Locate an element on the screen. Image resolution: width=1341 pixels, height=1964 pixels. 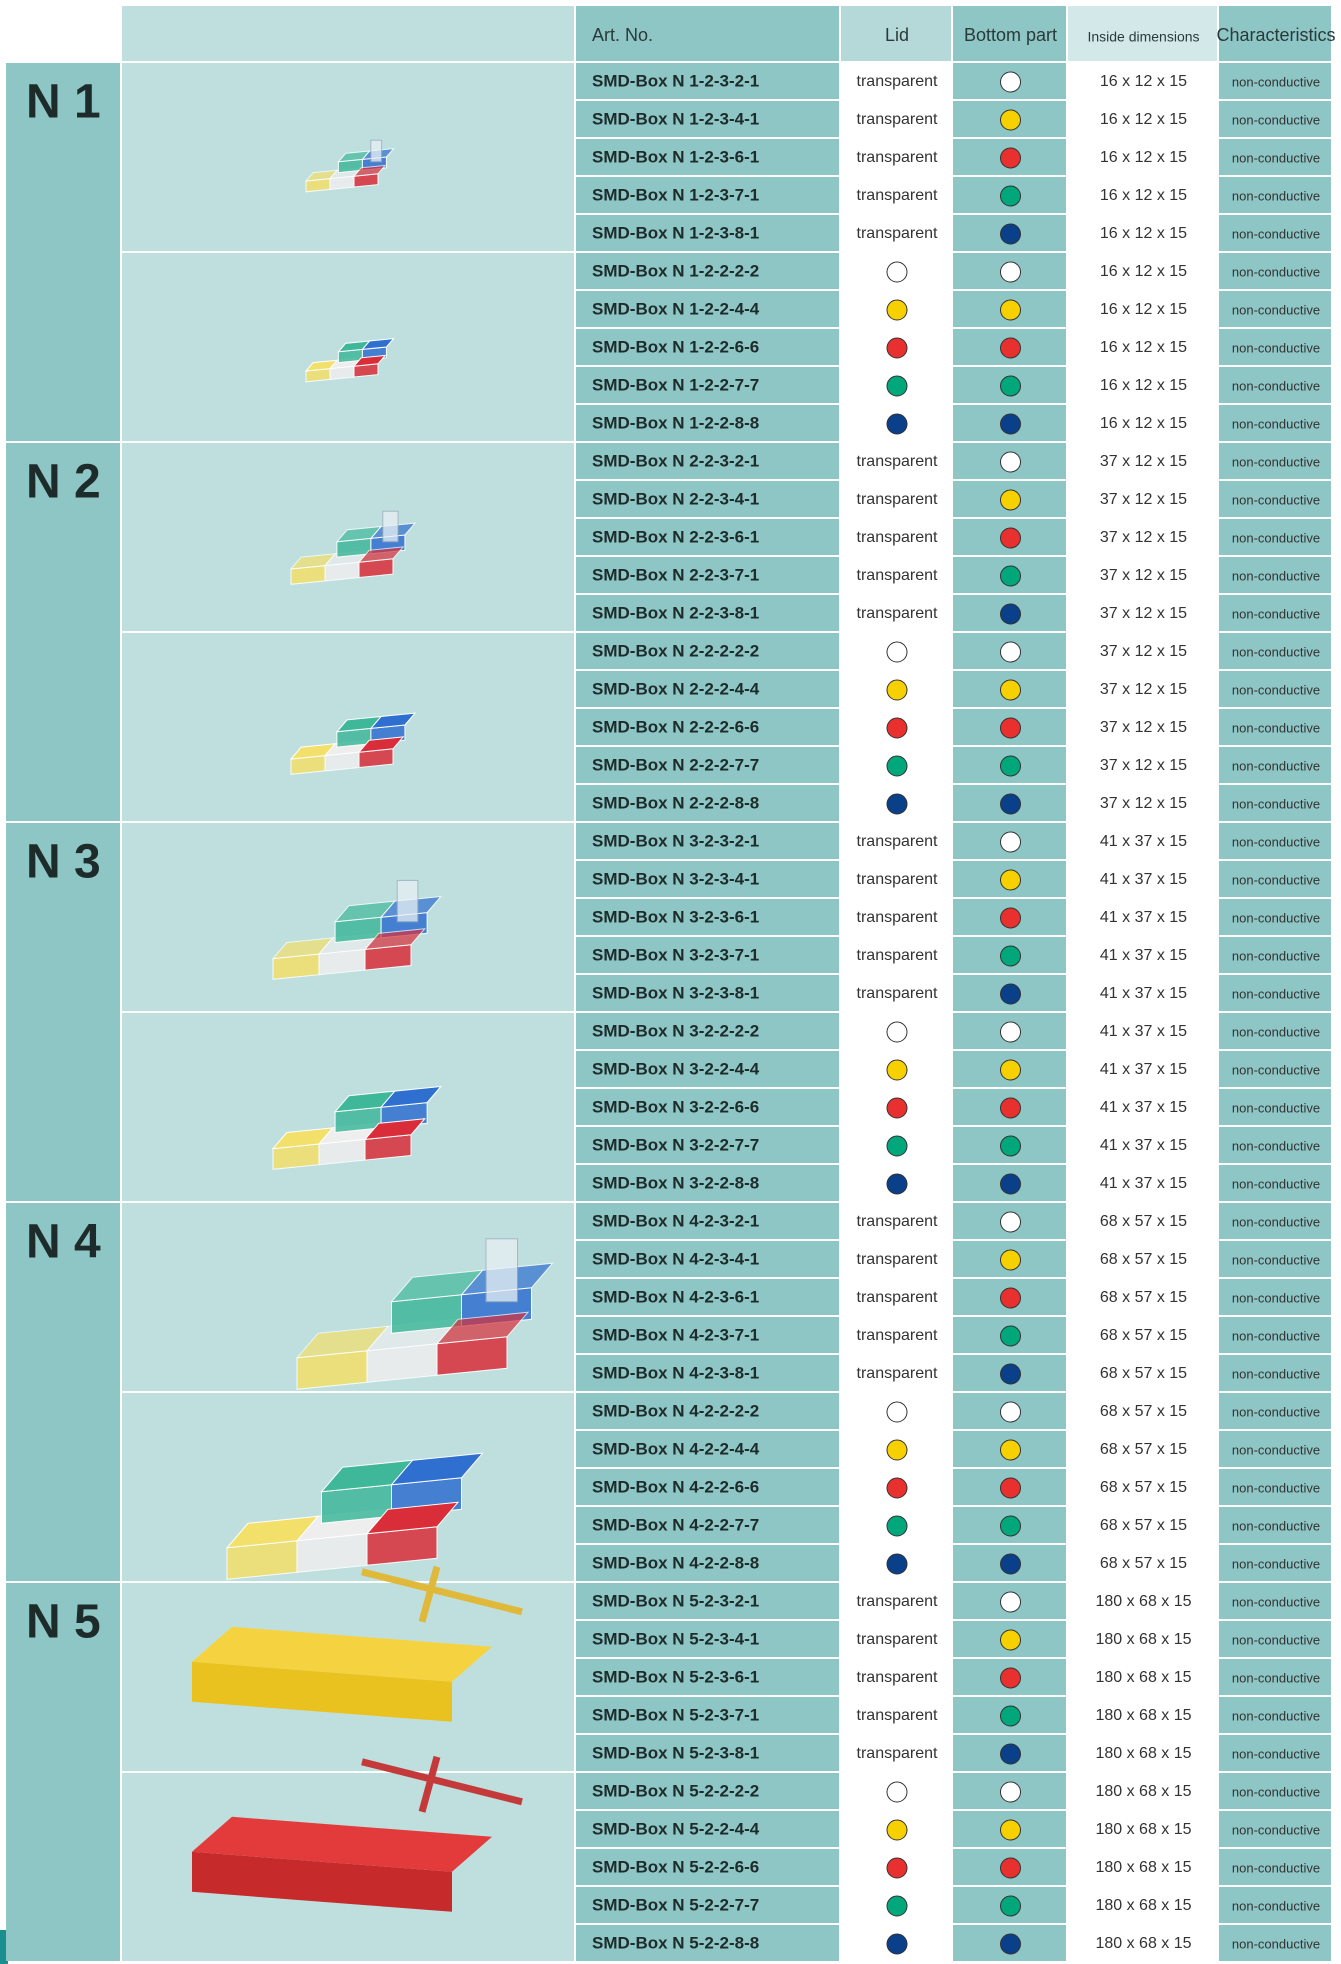
header-lid: Lid is located at coordinates (897, 35).